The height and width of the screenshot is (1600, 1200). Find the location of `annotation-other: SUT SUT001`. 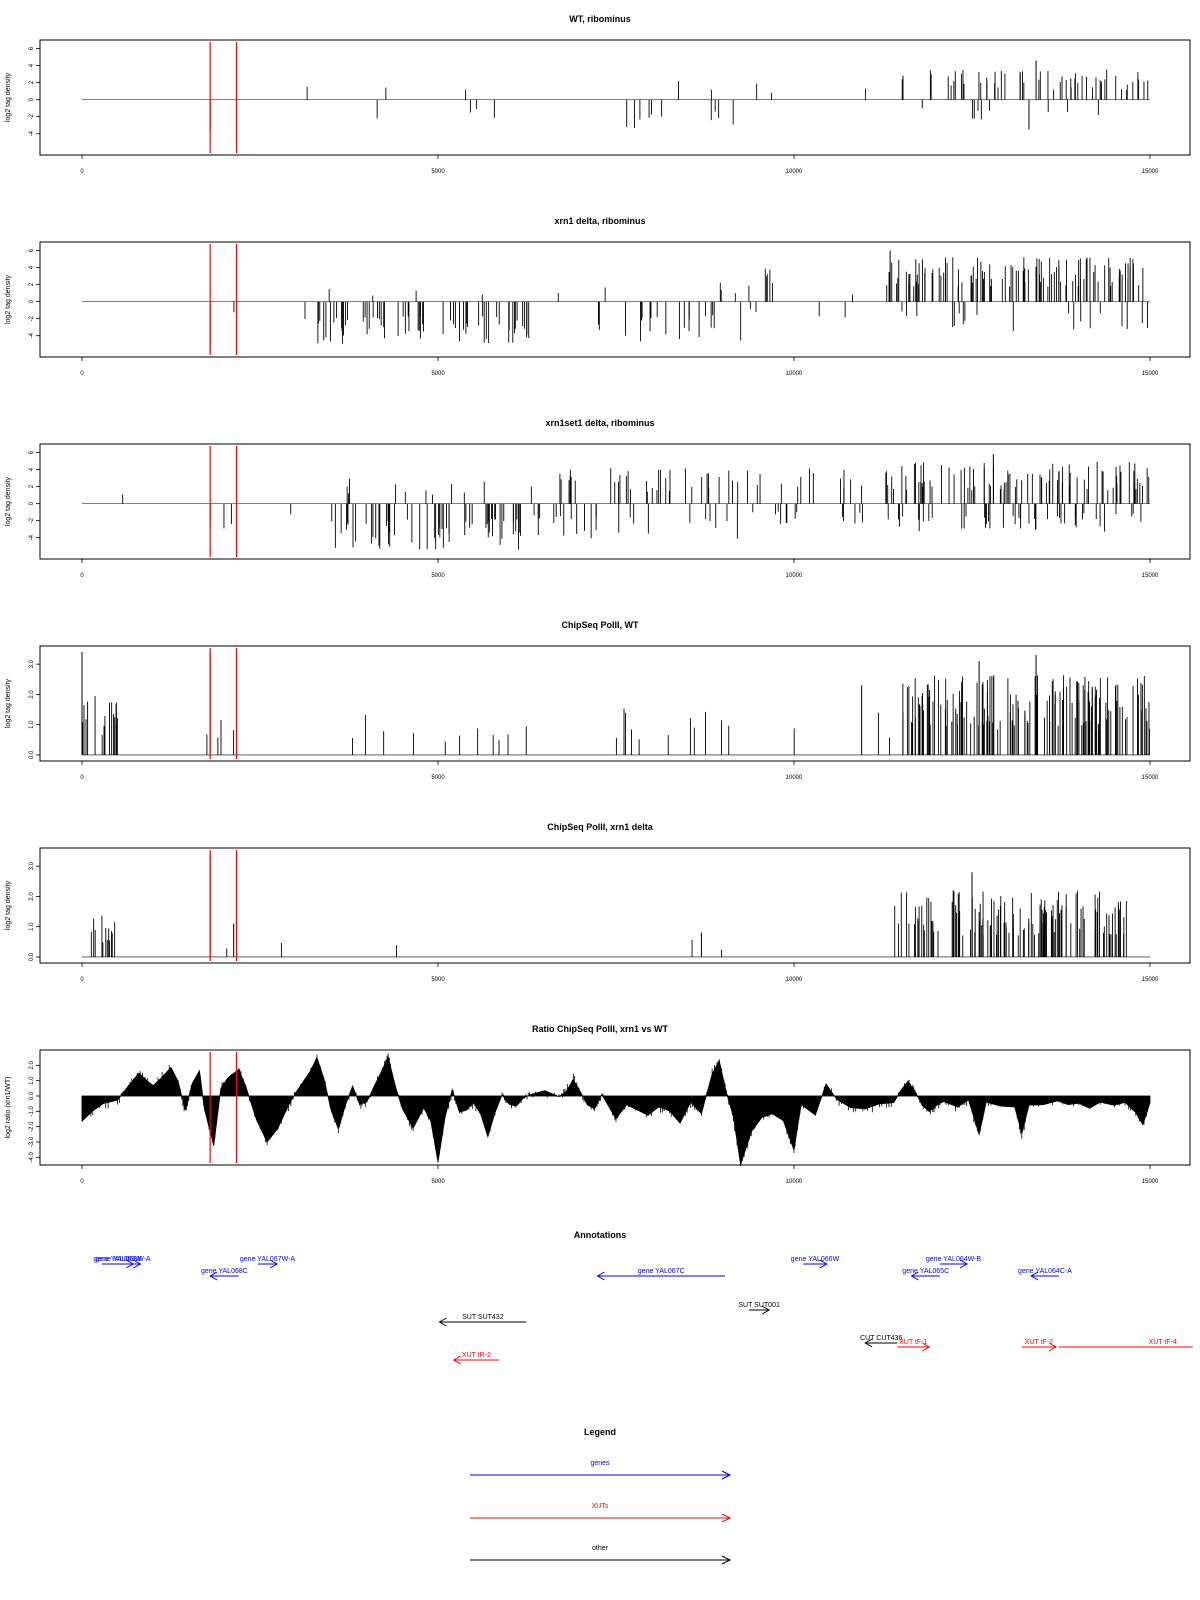

annotation-other: SUT SUT001 is located at coordinates (759, 1308).